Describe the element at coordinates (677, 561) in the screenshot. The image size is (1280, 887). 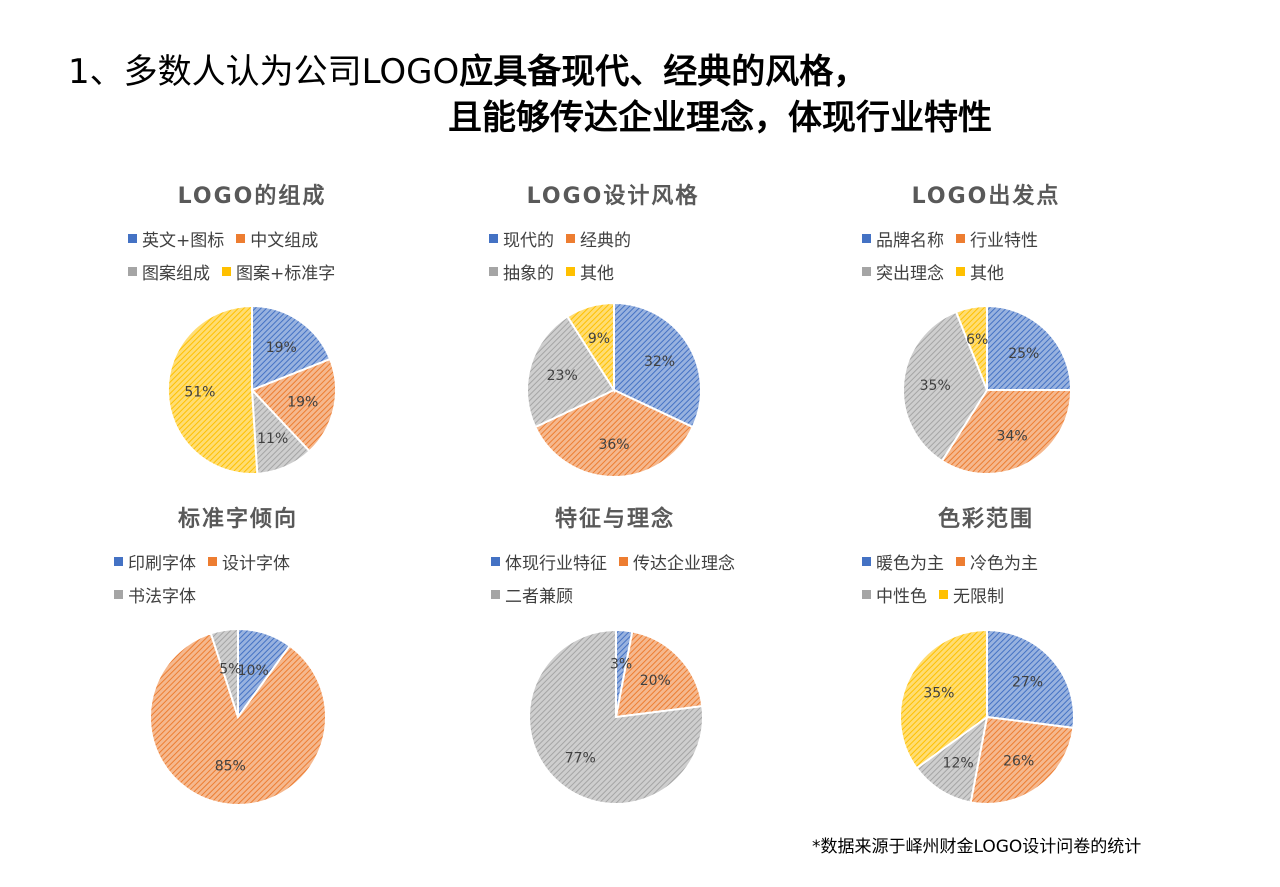
I see `legend-item: 传达企业理念` at that location.